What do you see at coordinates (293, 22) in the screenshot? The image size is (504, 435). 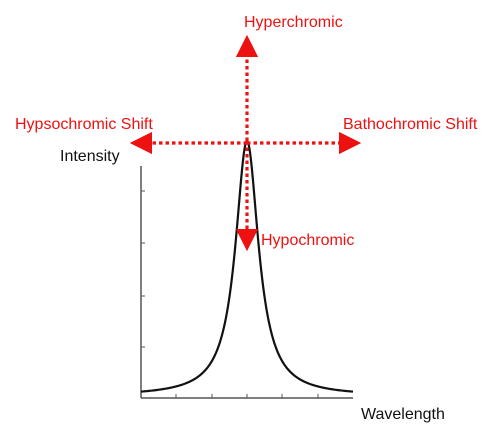 I see `hyperchromic-label: Hyperchromic` at bounding box center [293, 22].